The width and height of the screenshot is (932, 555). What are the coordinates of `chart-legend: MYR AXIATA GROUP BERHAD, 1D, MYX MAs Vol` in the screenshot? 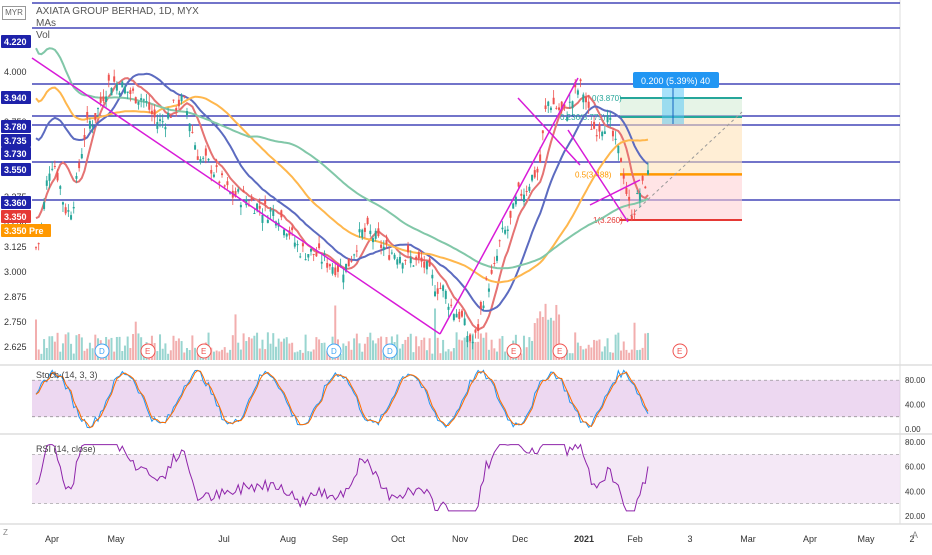 It's located at (100, 24).